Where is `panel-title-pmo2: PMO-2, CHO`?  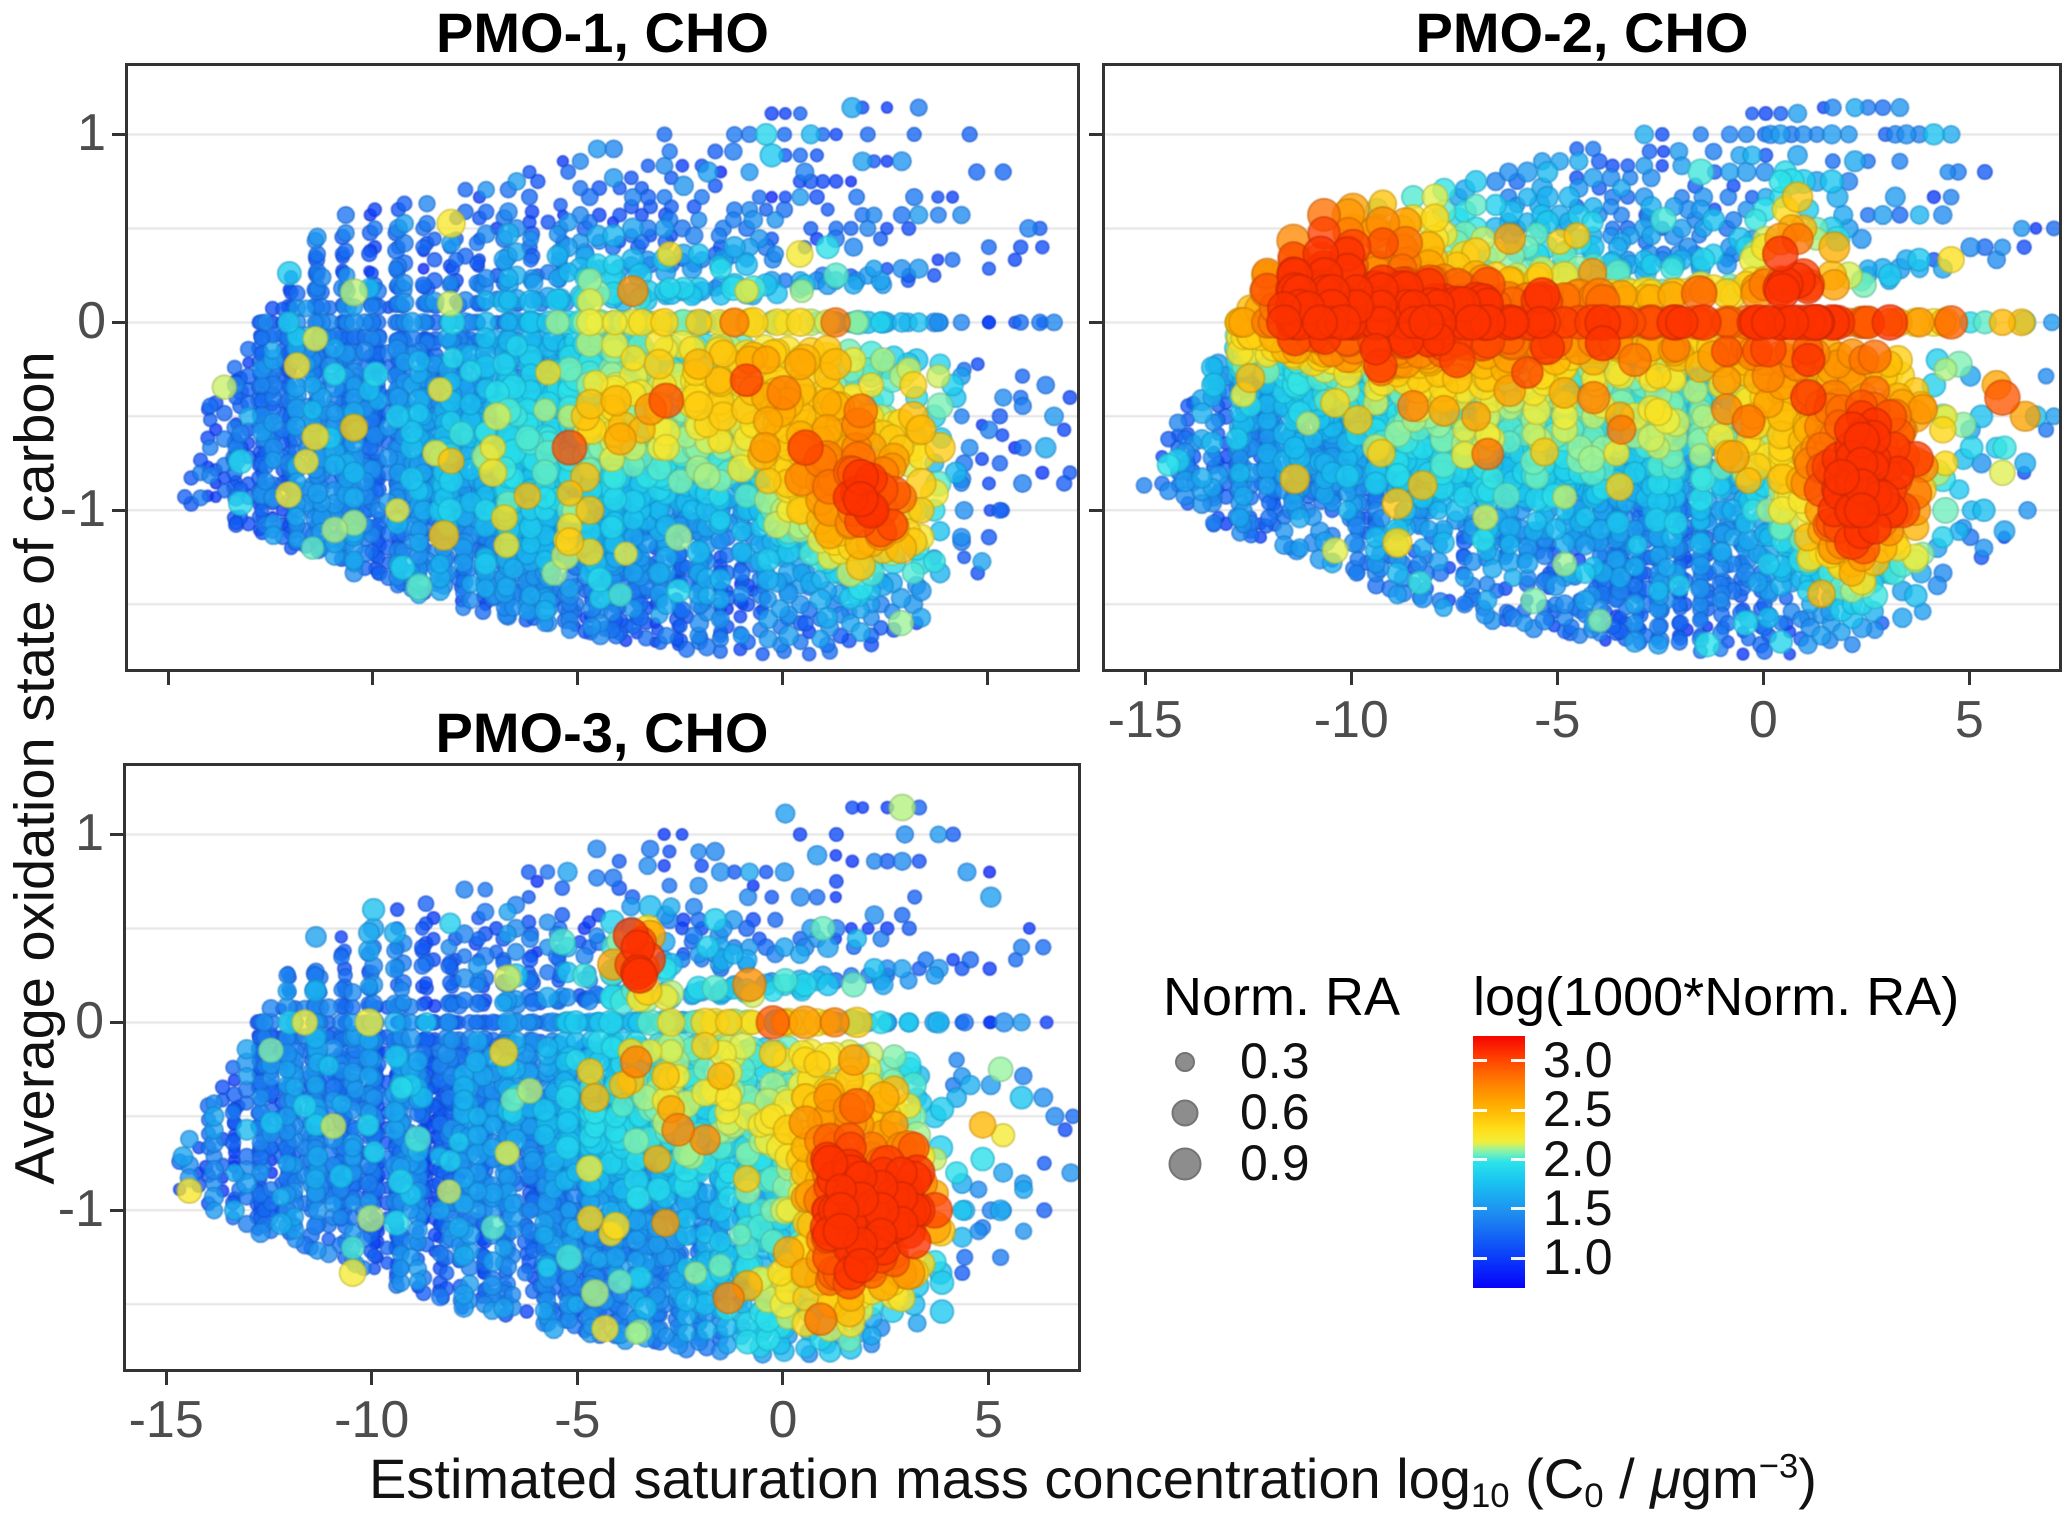
panel-title-pmo2: PMO-2, CHO is located at coordinates (1582, 32).